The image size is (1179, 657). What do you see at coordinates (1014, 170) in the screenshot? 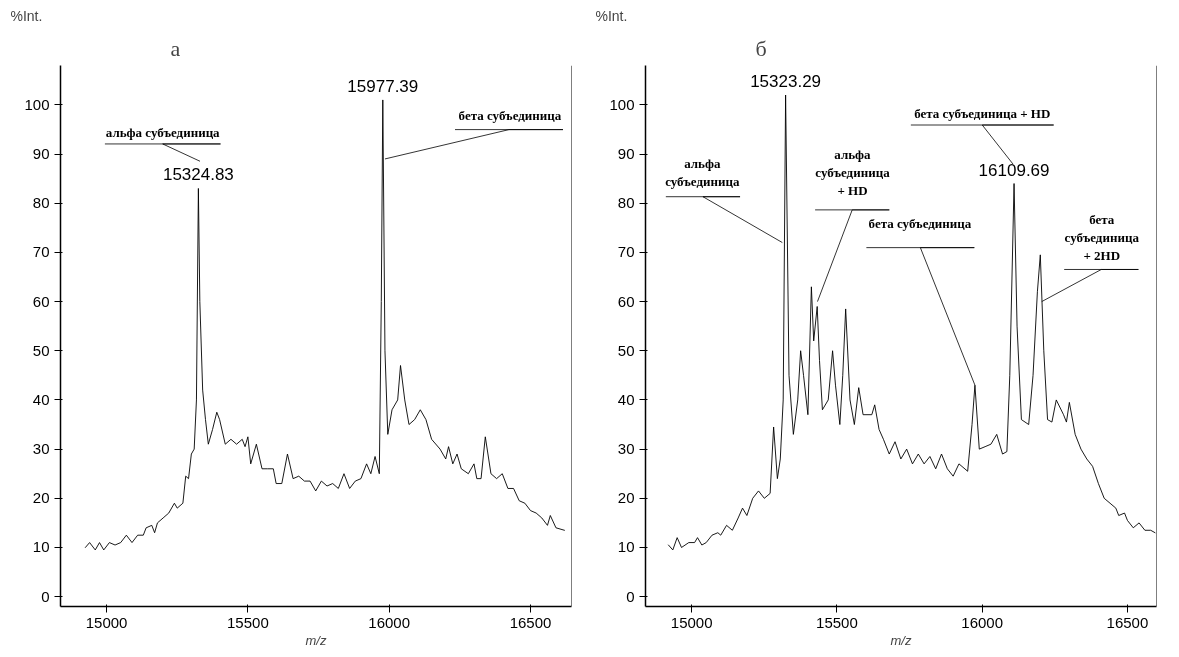
I see `annotation: 16109.69` at bounding box center [1014, 170].